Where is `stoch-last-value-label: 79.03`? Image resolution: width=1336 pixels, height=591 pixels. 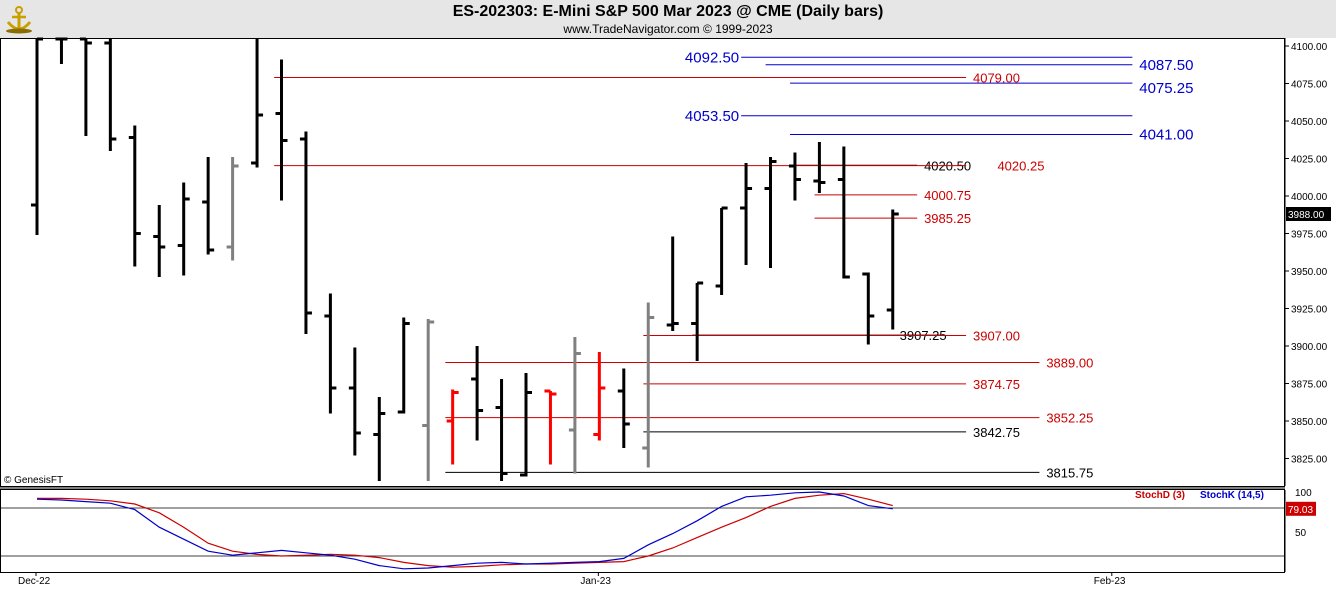 stoch-last-value-label: 79.03 is located at coordinates (1300, 510).